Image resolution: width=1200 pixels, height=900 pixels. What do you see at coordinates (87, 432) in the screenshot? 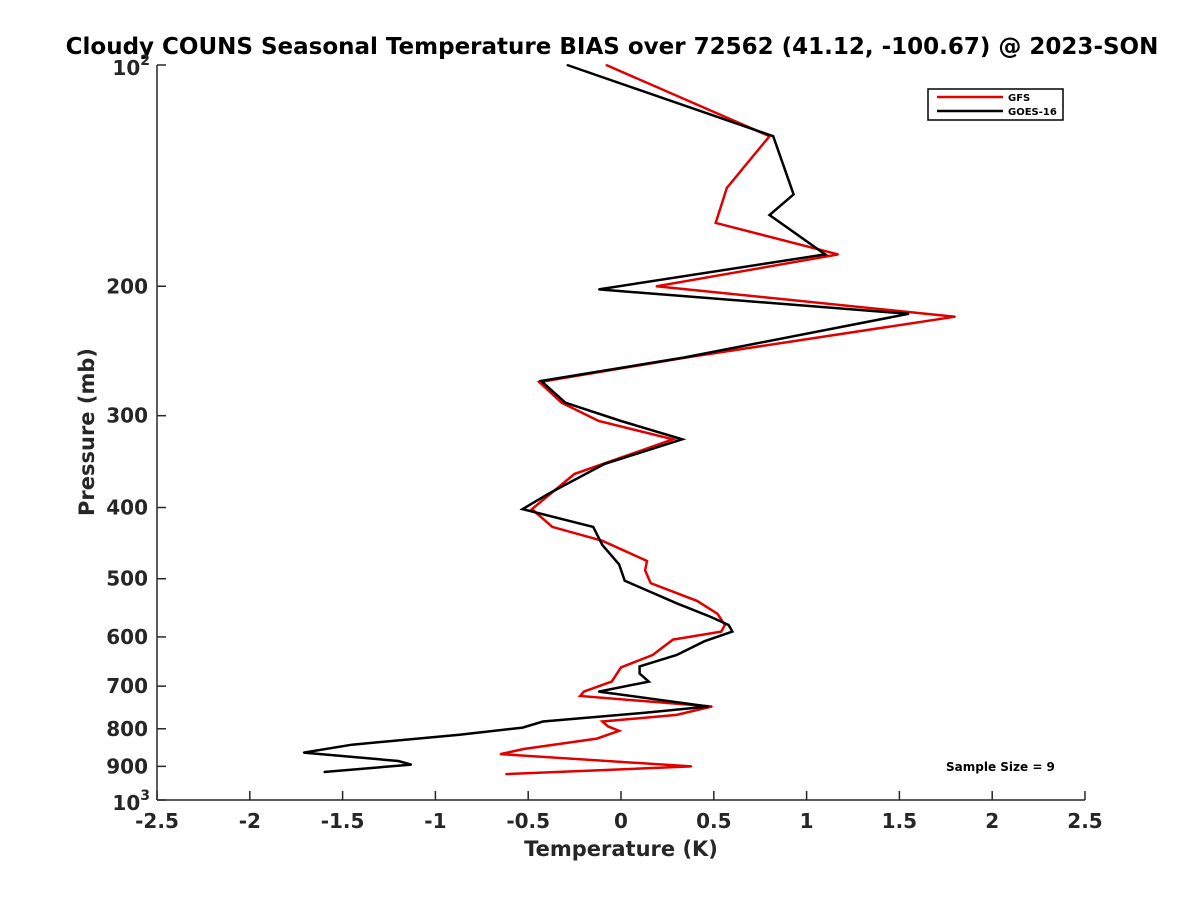
I see `y-axis-label: Pressure (mb)` at bounding box center [87, 432].